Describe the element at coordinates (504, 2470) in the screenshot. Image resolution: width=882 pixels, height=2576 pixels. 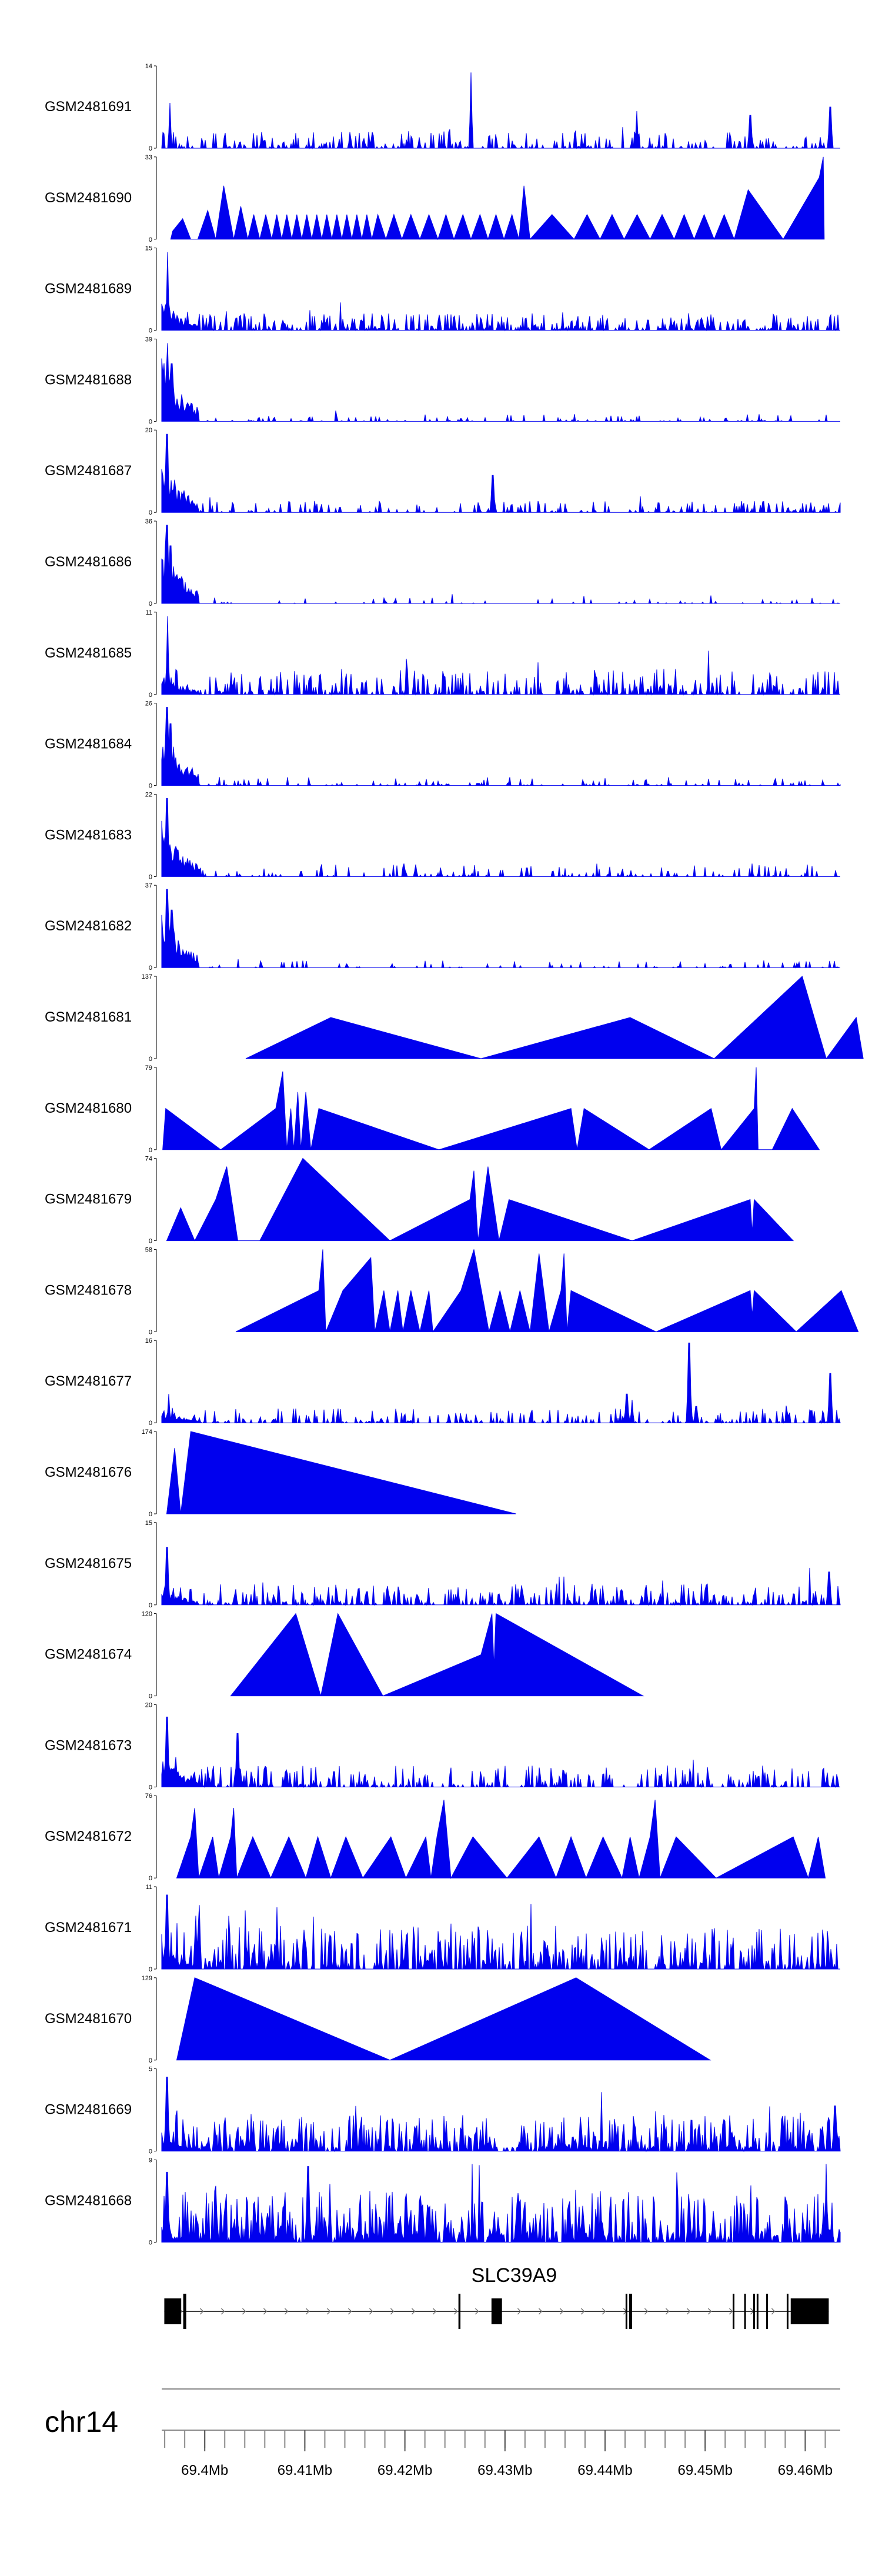
I see `axis-tick-label: 69.43Mb` at that location.